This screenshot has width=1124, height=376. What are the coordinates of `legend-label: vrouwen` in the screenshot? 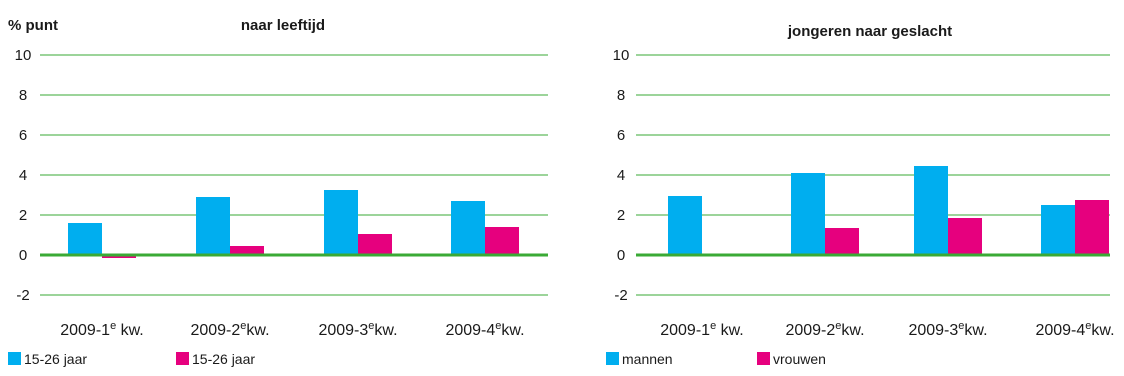 It's located at (799, 359).